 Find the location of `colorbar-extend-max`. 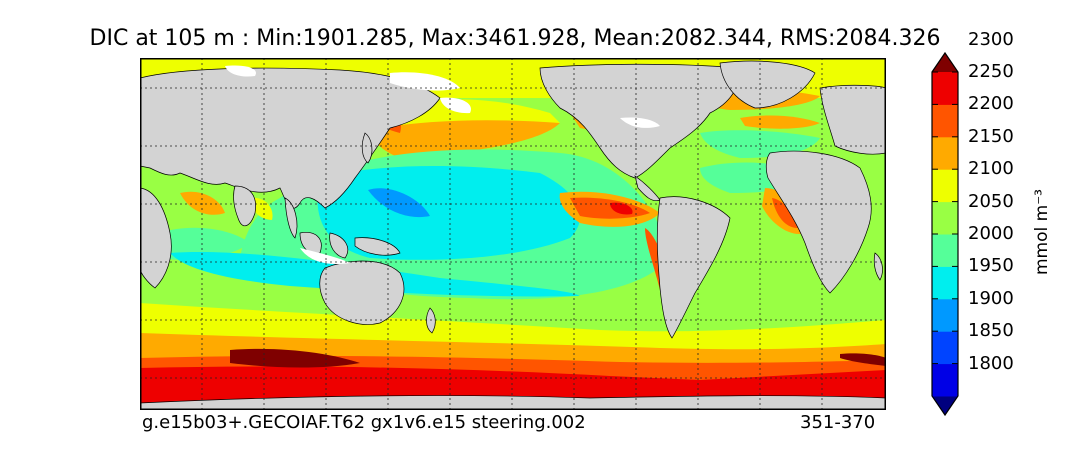

colorbar-extend-max is located at coordinates (945, 62).